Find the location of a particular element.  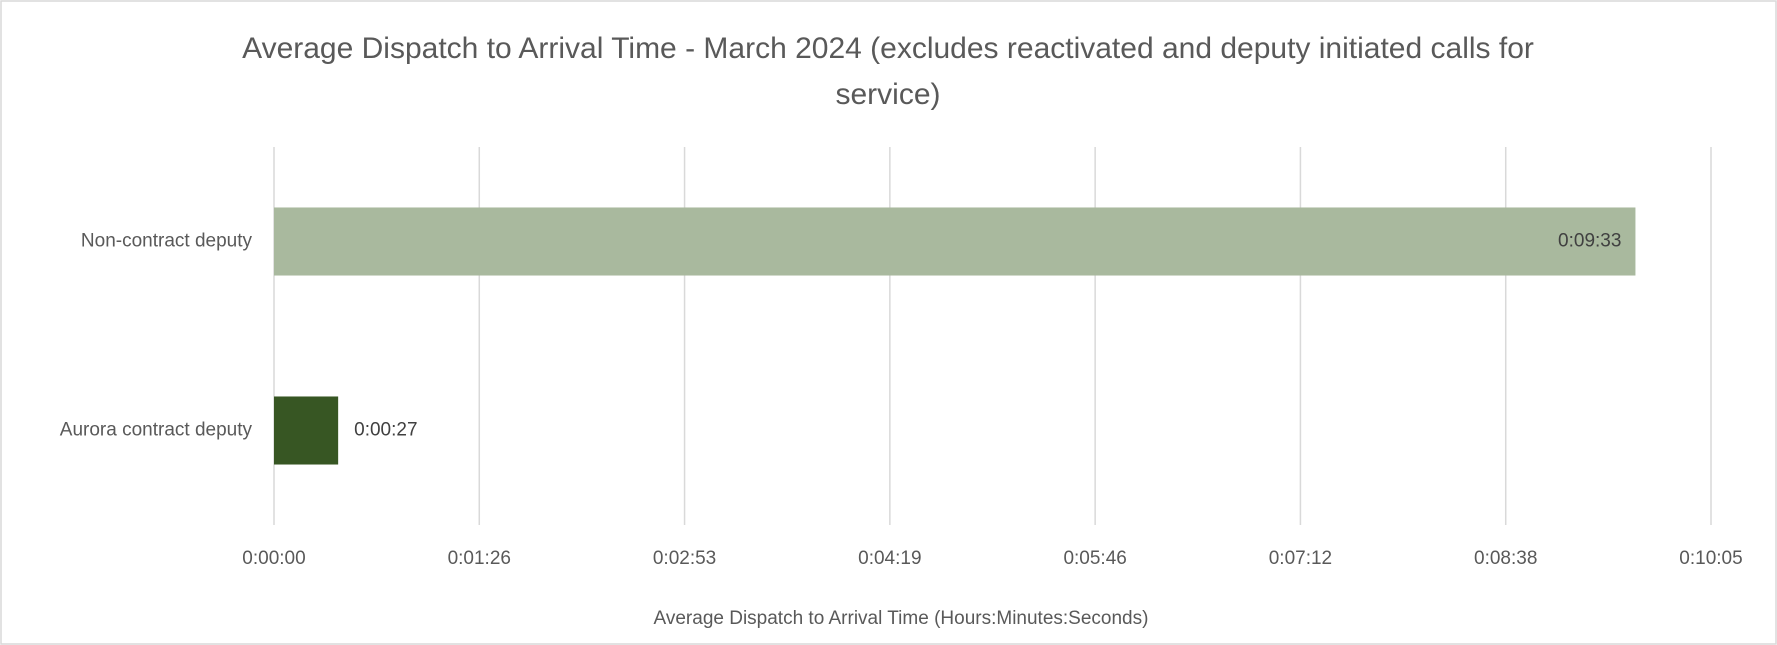

x-tick-label: 0:04:19 is located at coordinates (889, 558).